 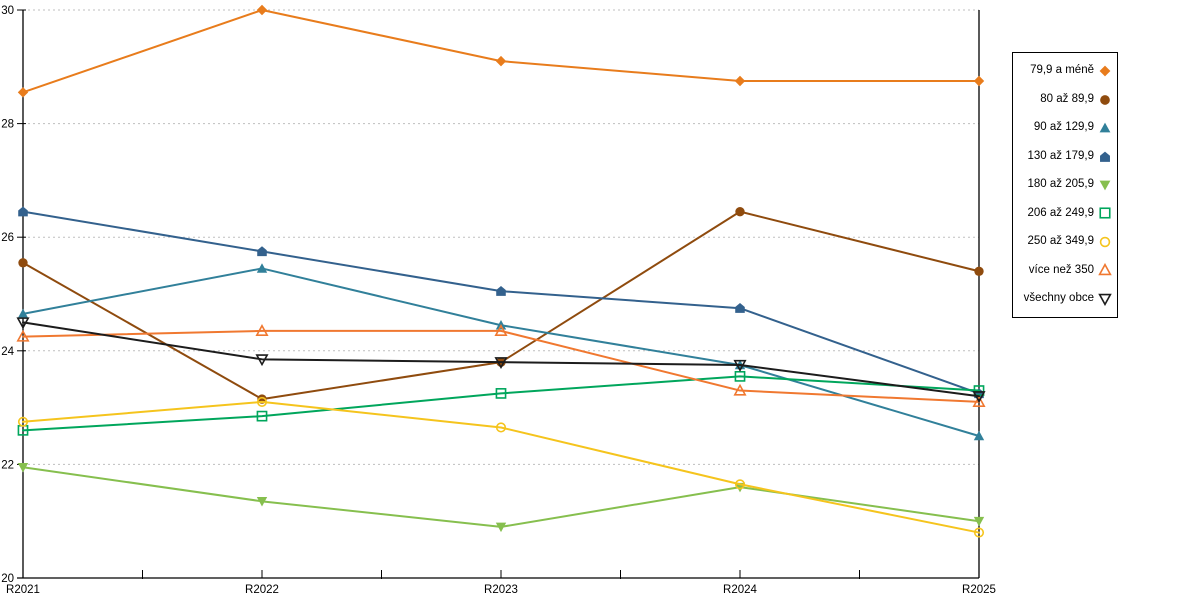 I want to click on legend-label: 250 až 349,9, so click(x=1060, y=241).